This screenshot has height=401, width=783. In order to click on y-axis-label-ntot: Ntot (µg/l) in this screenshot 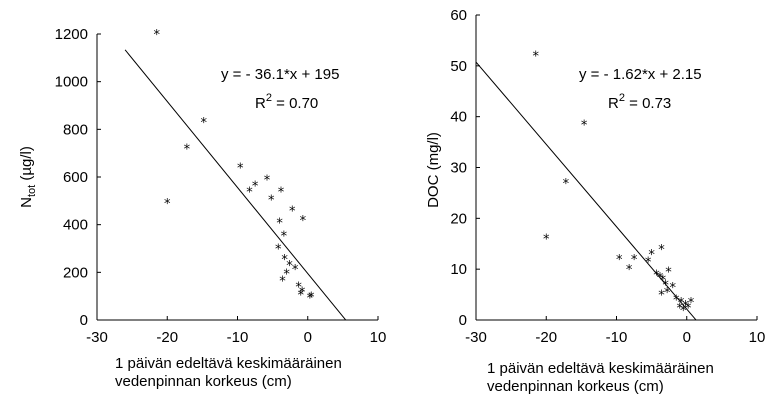, I will do `click(28, 177)`.